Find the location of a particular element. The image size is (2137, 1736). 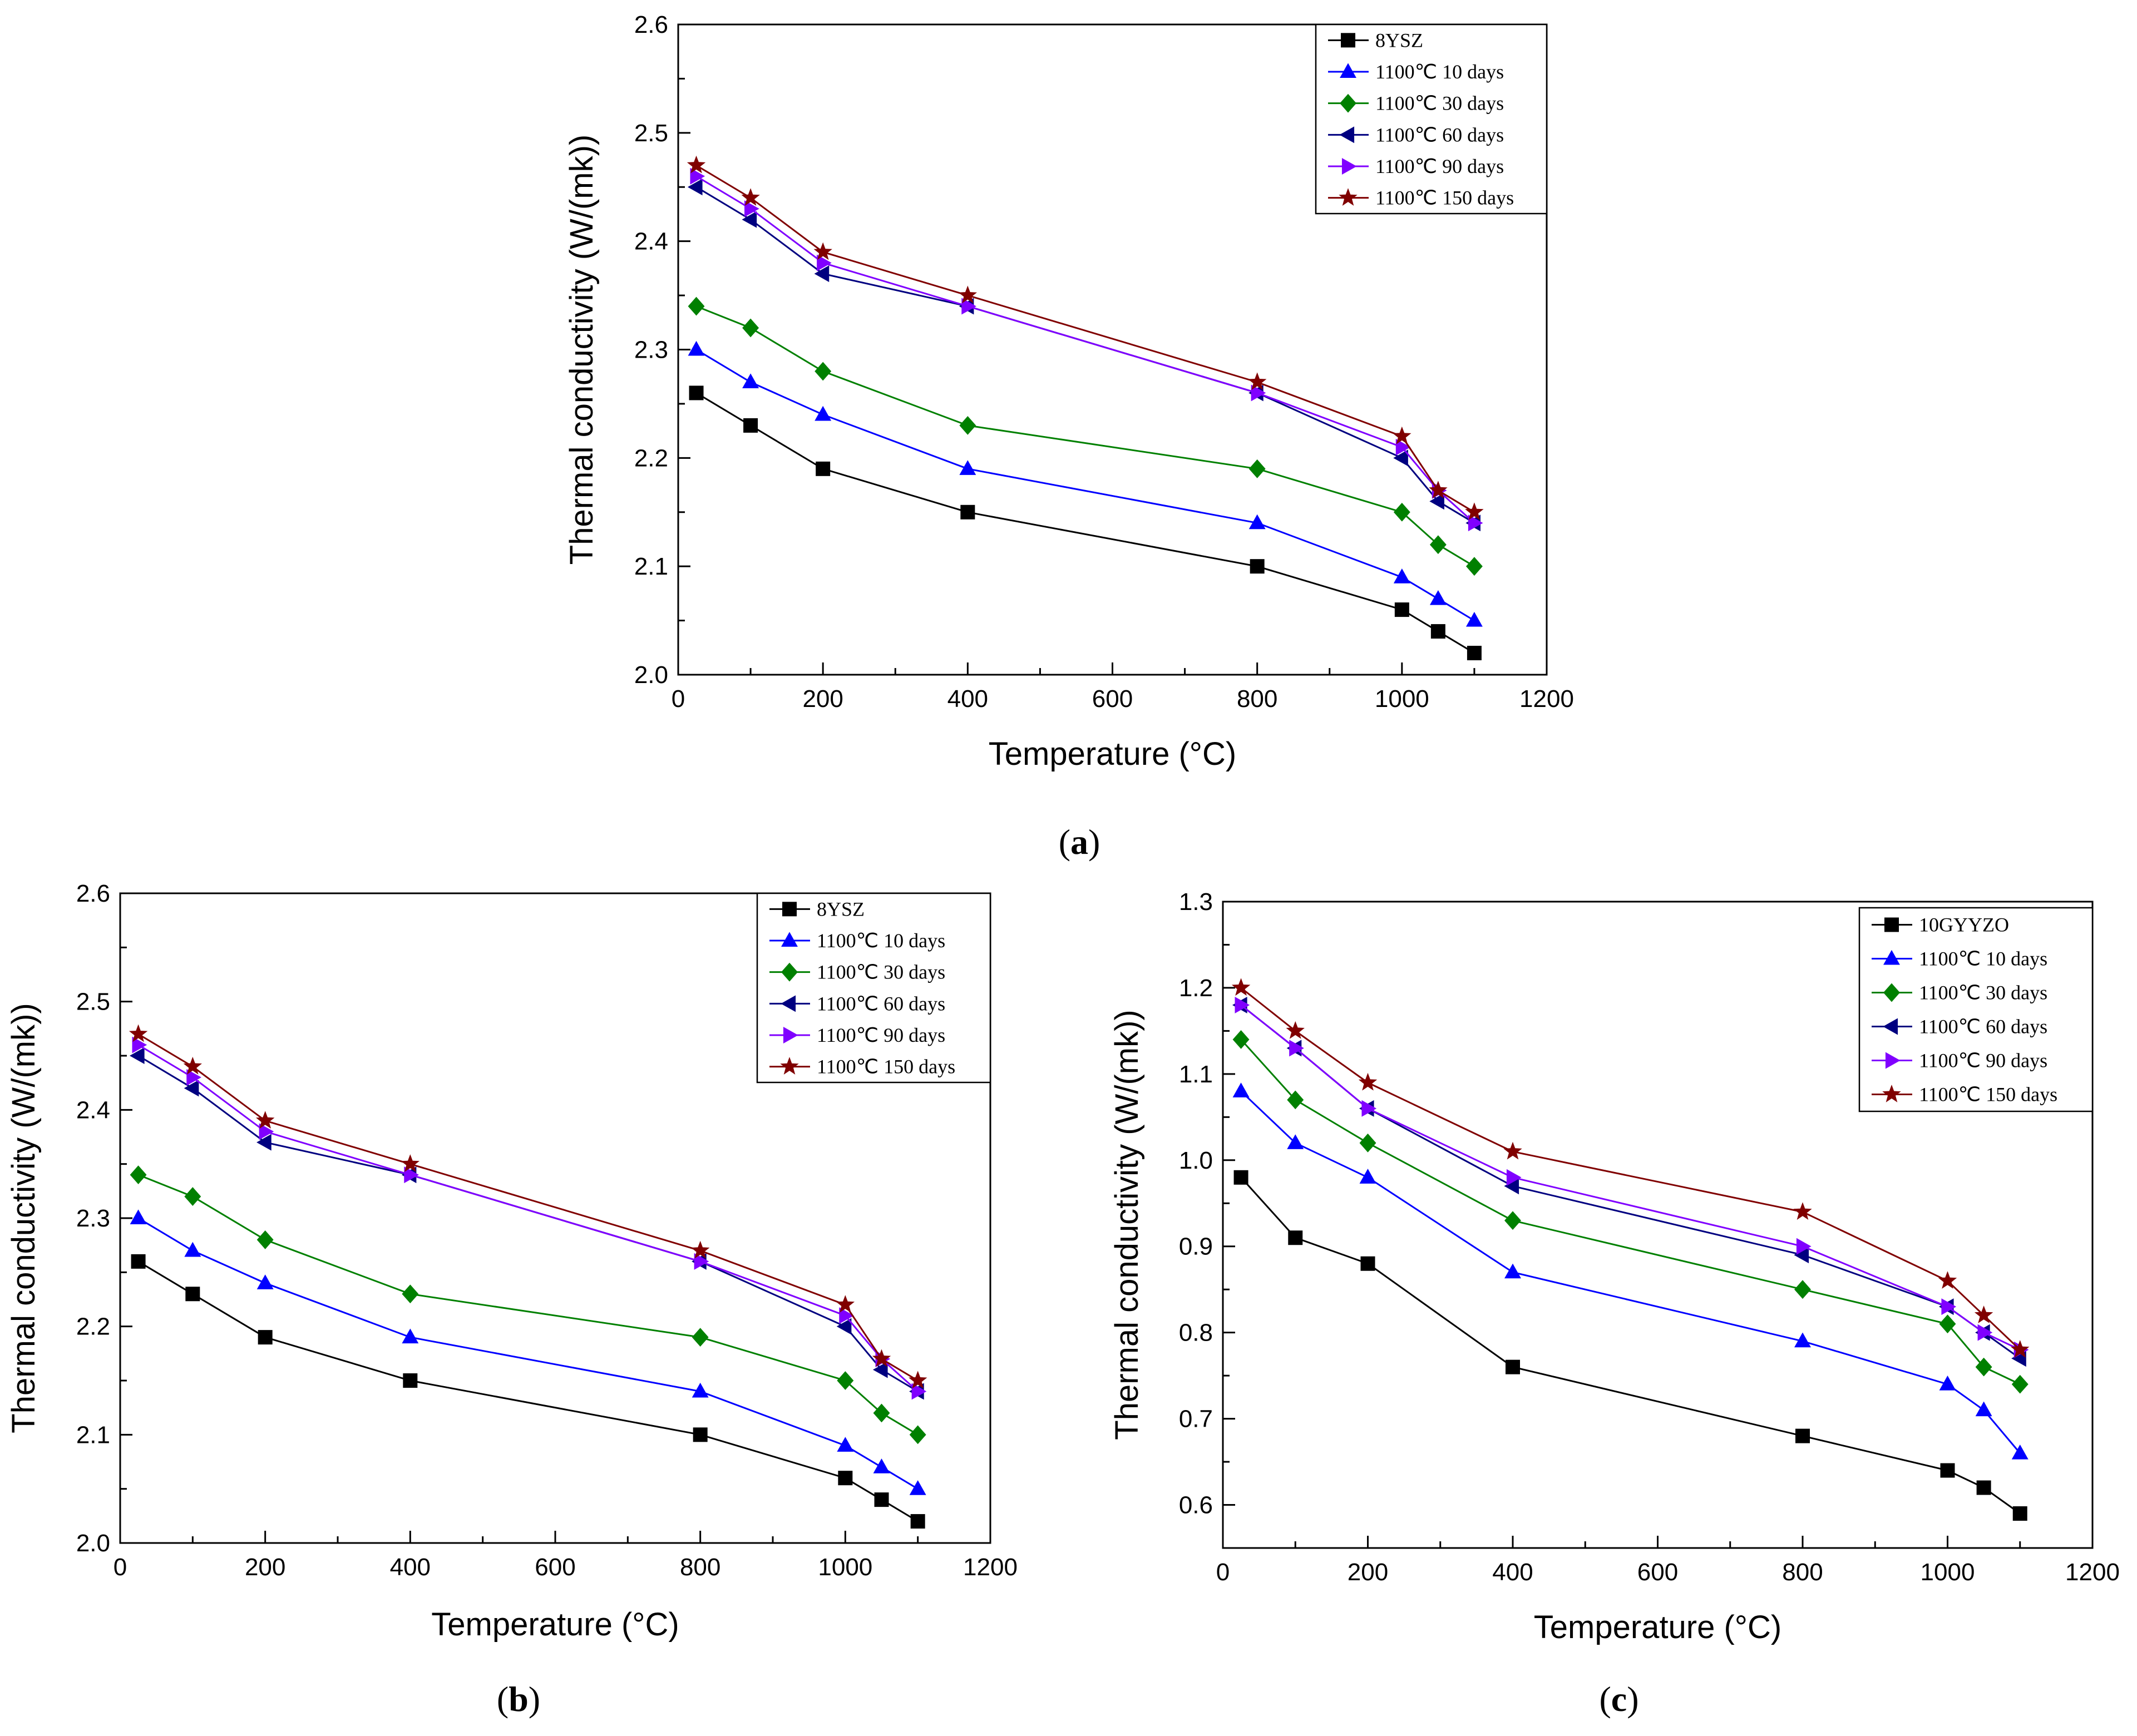

y-tick-label: 2.3 is located at coordinates (651, 350).